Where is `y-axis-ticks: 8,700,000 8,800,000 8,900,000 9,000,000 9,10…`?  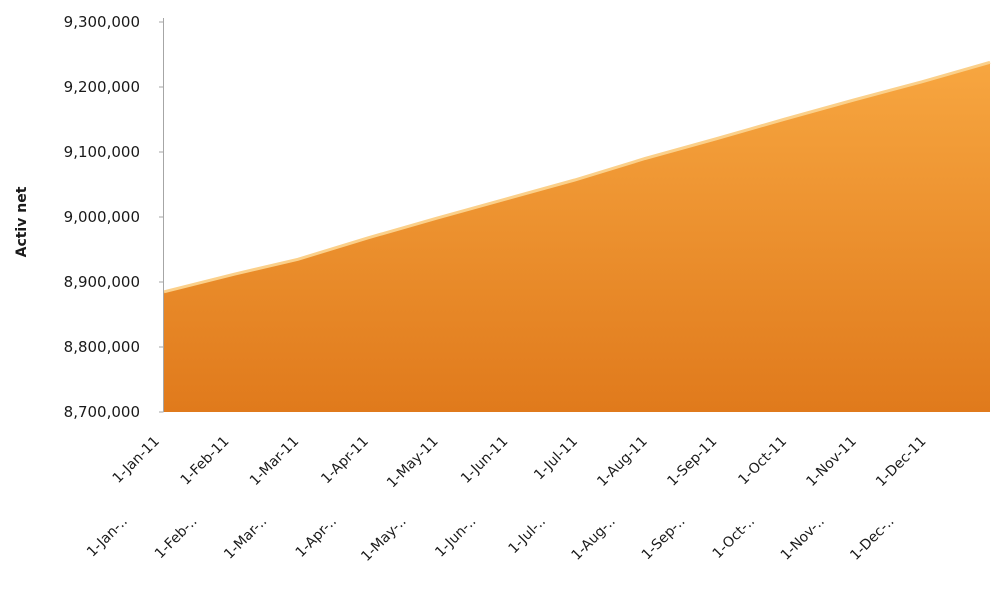
y-axis-ticks: 8,700,000 8,800,000 8,900,000 9,000,000 9,10… is located at coordinates (114, 217).